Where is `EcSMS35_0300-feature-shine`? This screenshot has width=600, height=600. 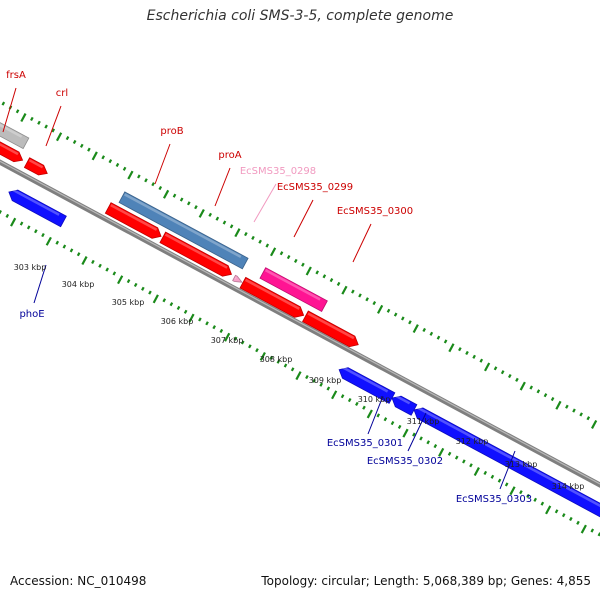
EcSMS35_0300-feature-shine is located at coordinates (331, 326).